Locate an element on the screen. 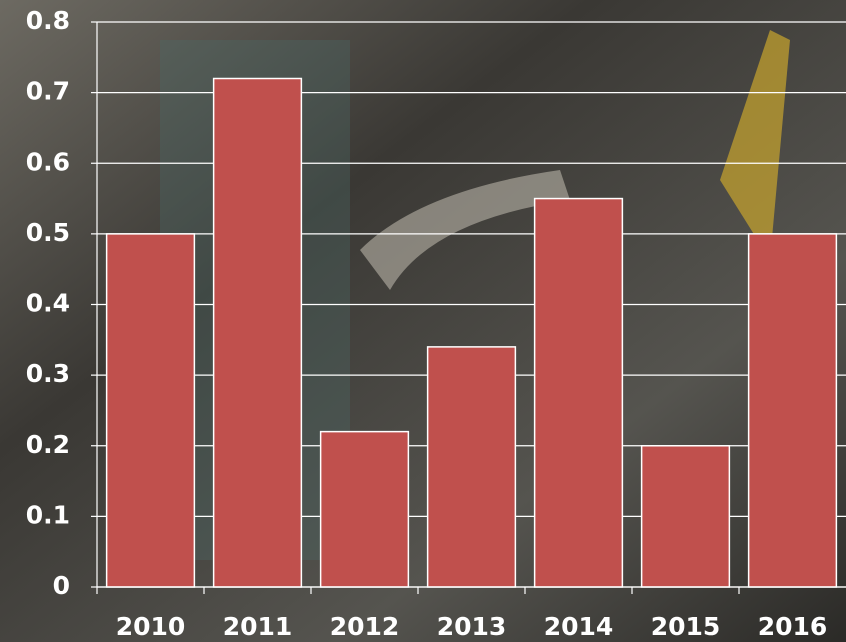 The height and width of the screenshot is (642, 846). x-tick-label: 2010 is located at coordinates (151, 626).